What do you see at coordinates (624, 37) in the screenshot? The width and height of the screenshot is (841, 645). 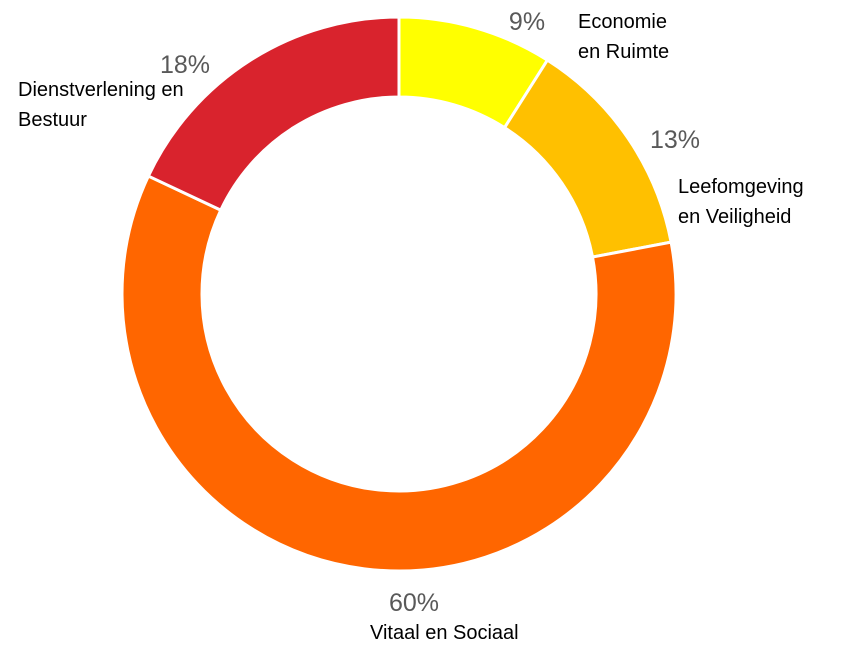 I see `category-label: Economie en Ruimte` at bounding box center [624, 37].